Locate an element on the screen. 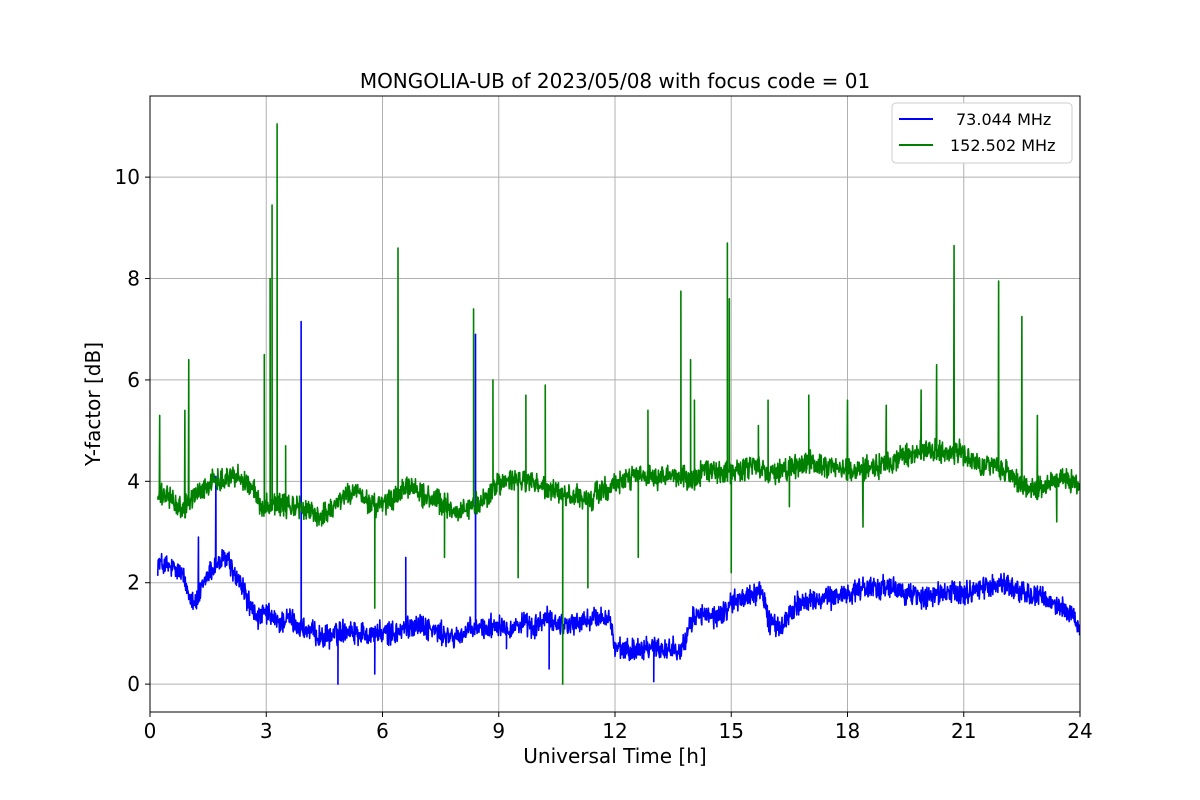  y-tick-label: 8 is located at coordinates (133, 279).